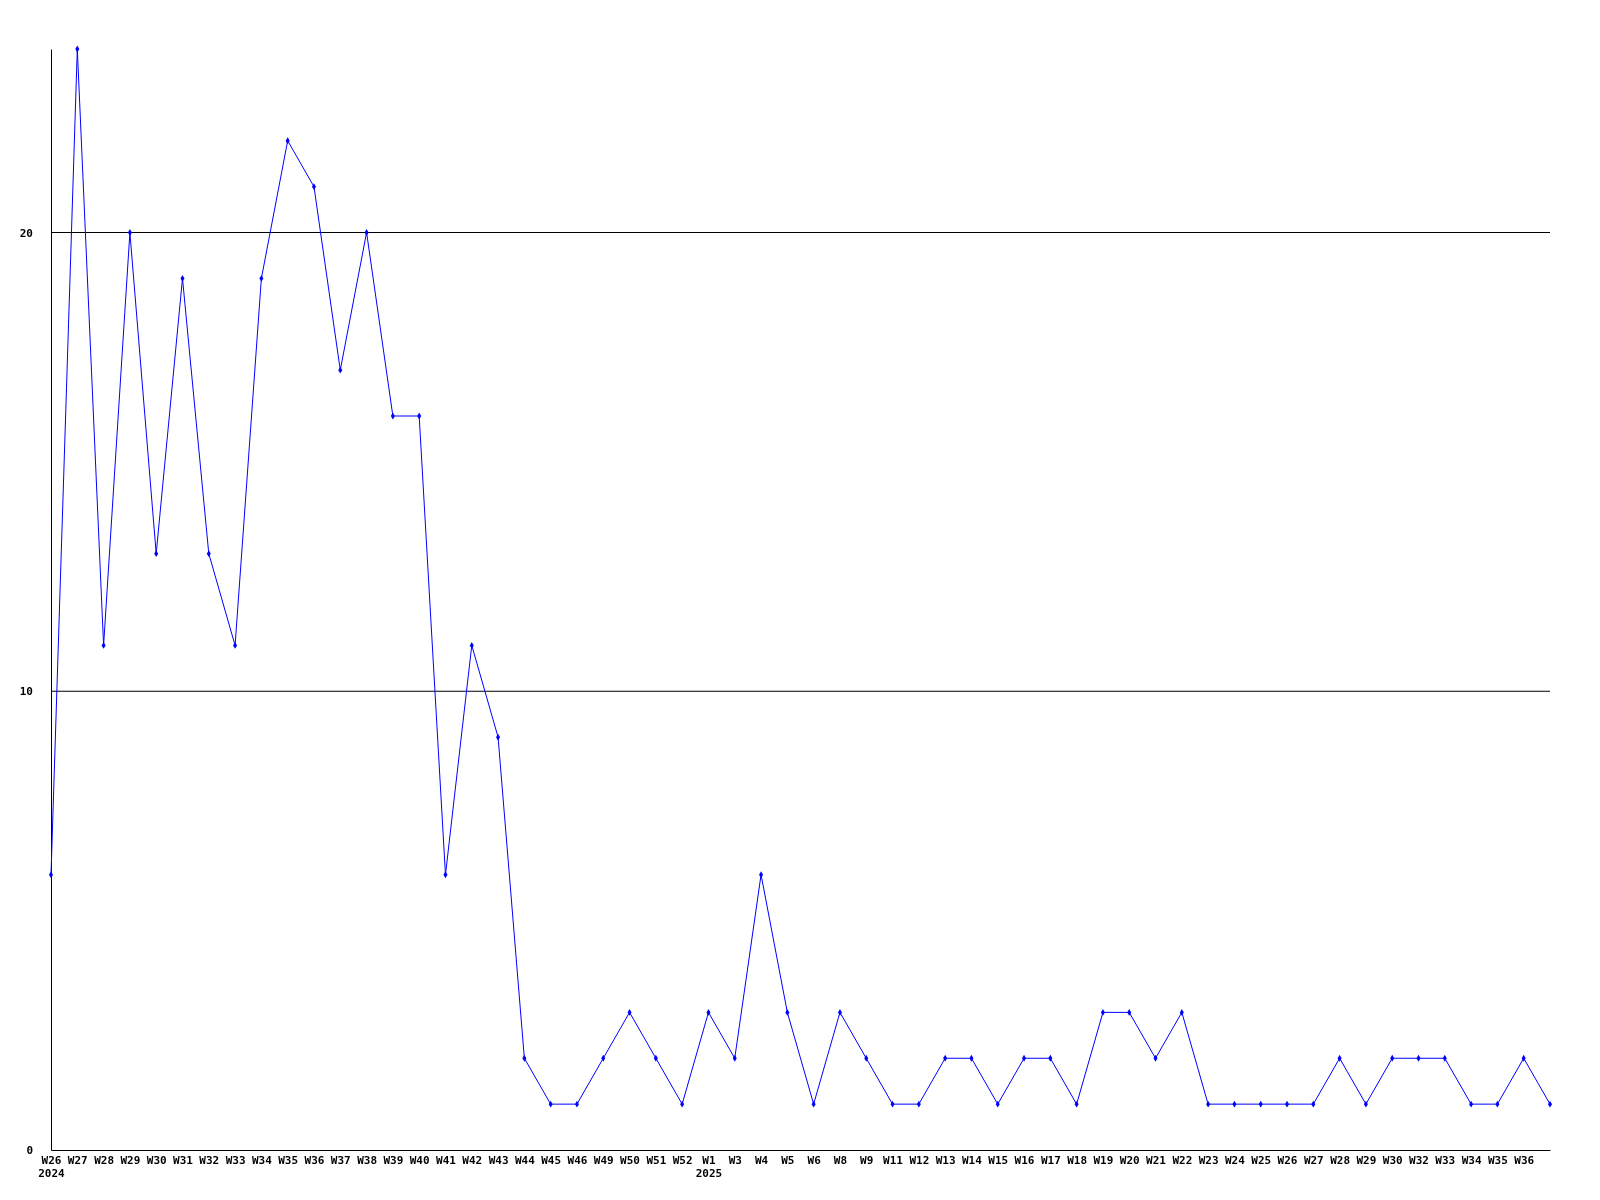  What do you see at coordinates (735, 1160) in the screenshot?
I see `x-tick-label: W3` at bounding box center [735, 1160].